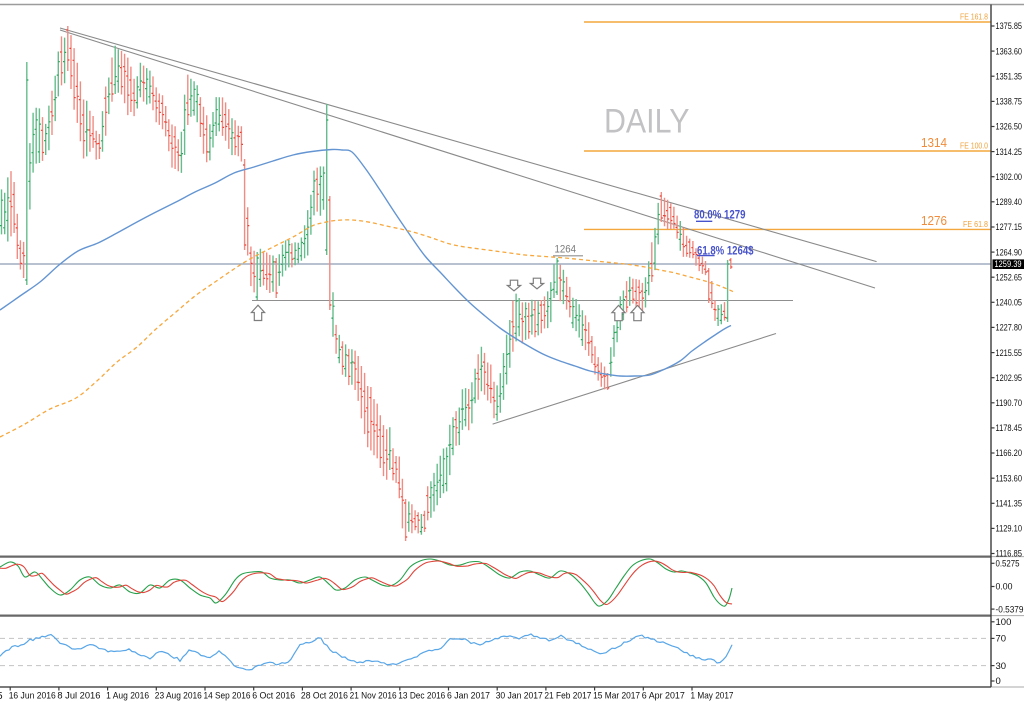  I want to click on svg-text: 1289.40, so click(1009, 202).